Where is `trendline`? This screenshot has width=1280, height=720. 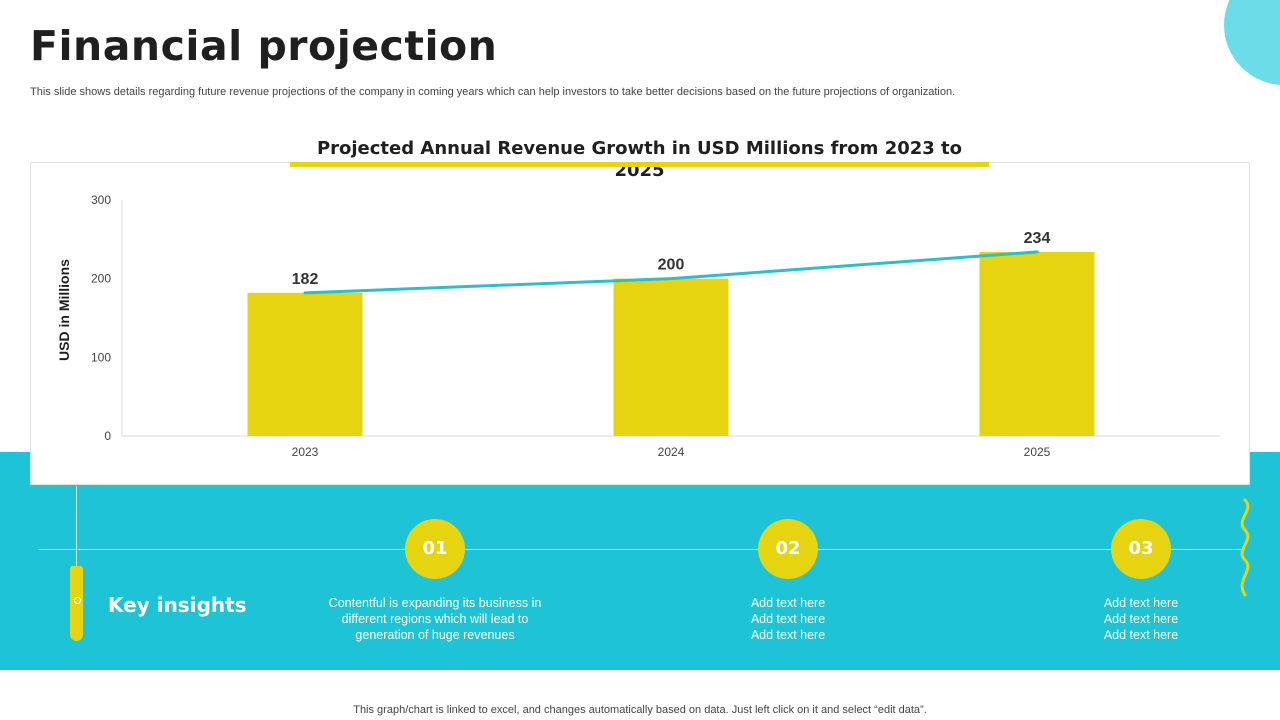 trendline is located at coordinates (671, 272).